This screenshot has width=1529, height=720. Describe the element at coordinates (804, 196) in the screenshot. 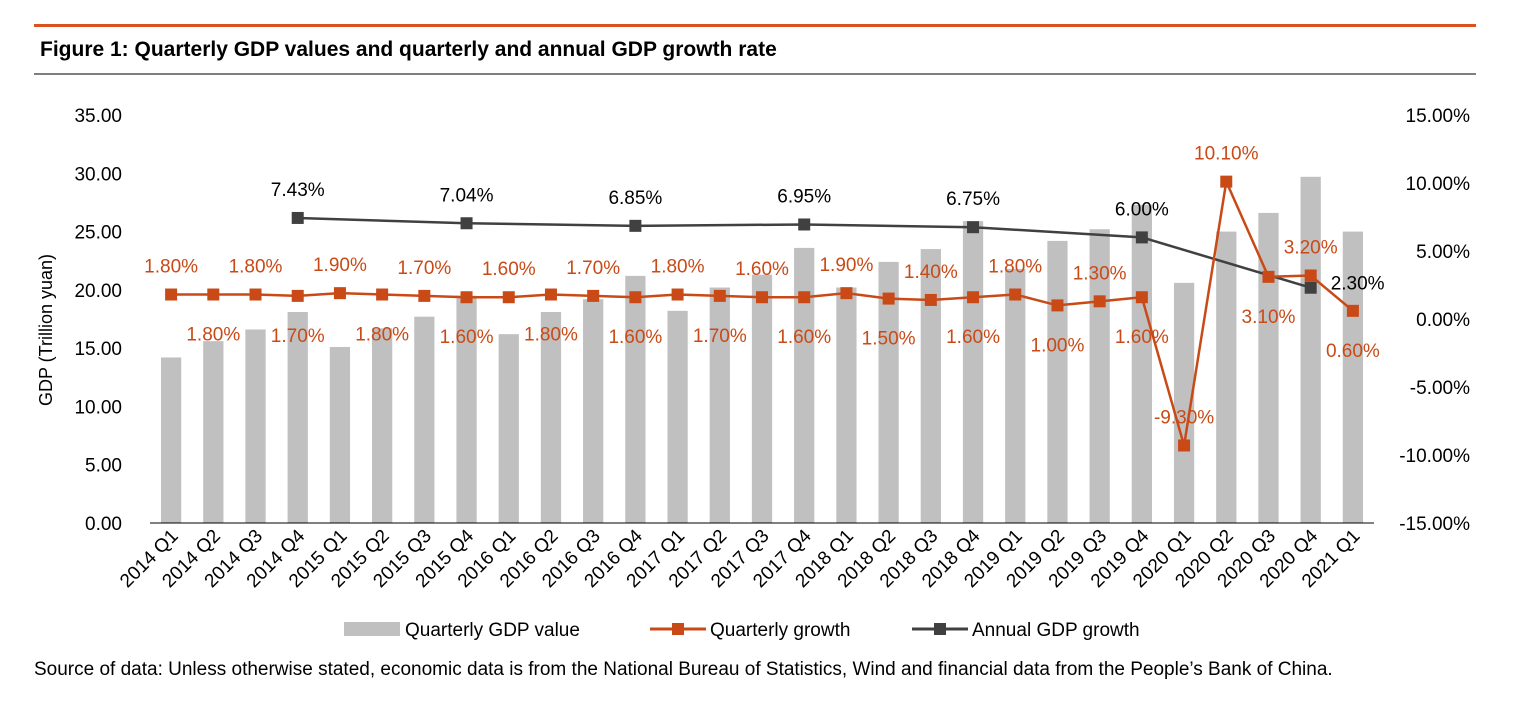

I see `annual-growth-data-label: 6.95%` at that location.